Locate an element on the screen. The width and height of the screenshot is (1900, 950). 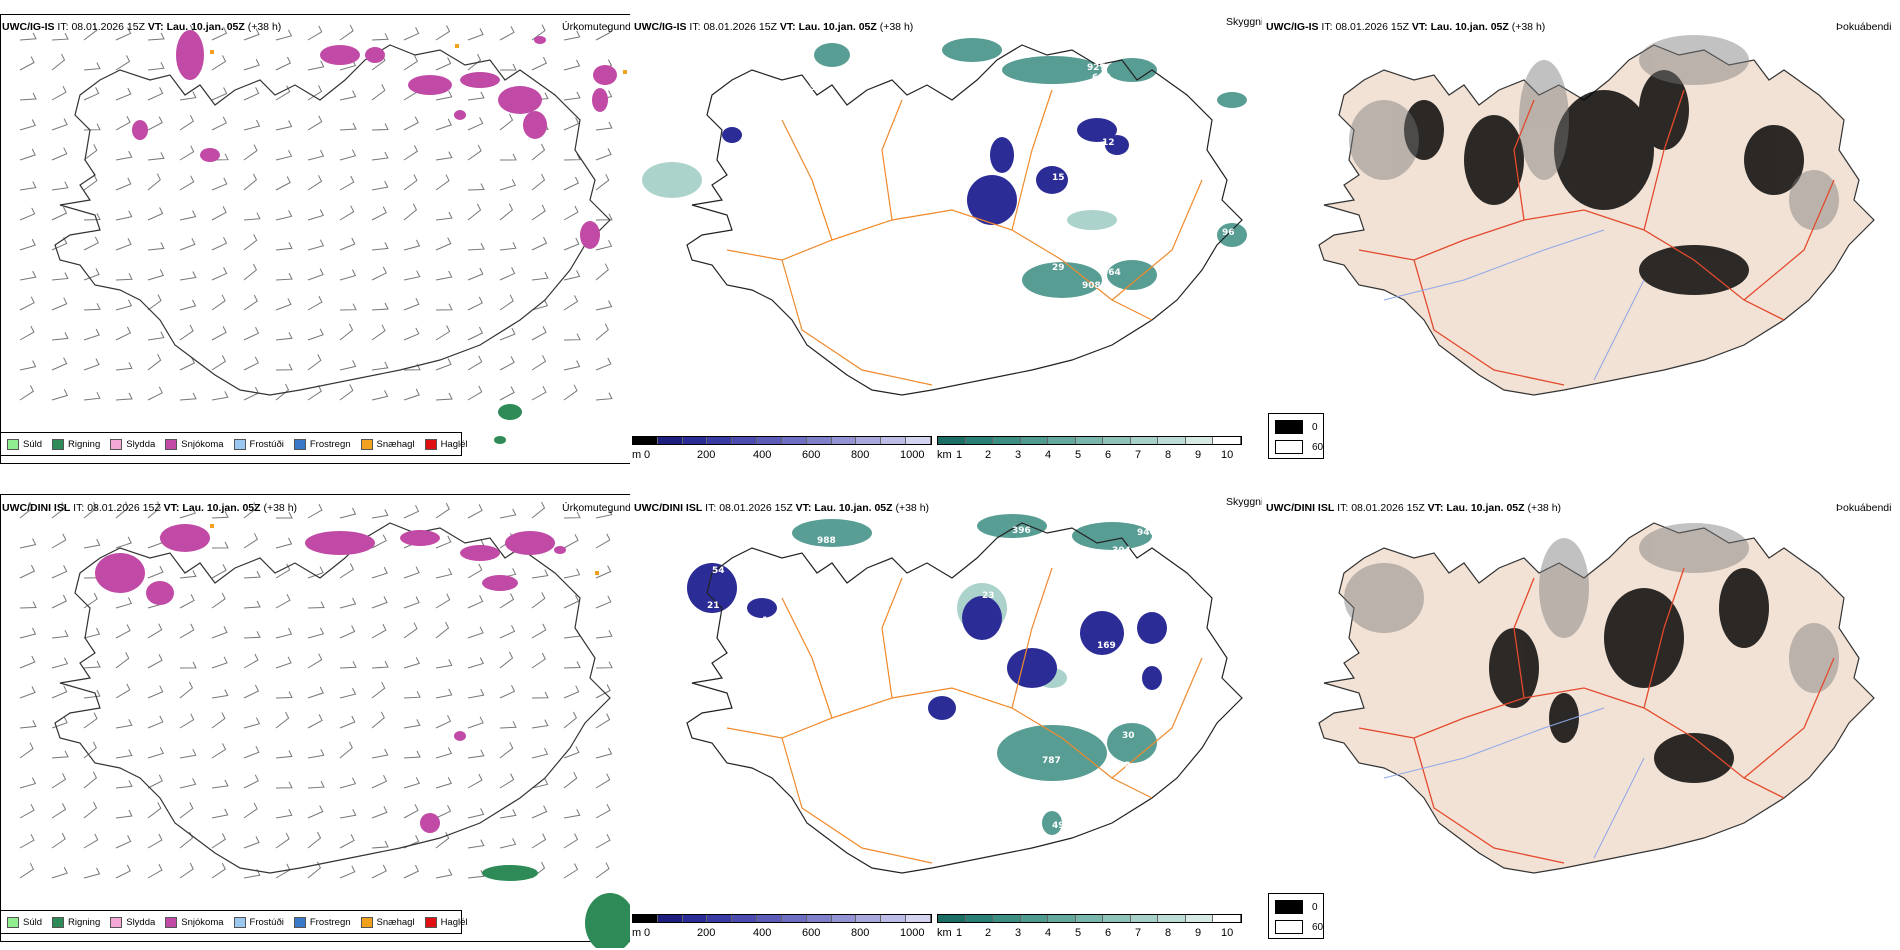
tick-label: 9 is located at coordinates (1198, 455).